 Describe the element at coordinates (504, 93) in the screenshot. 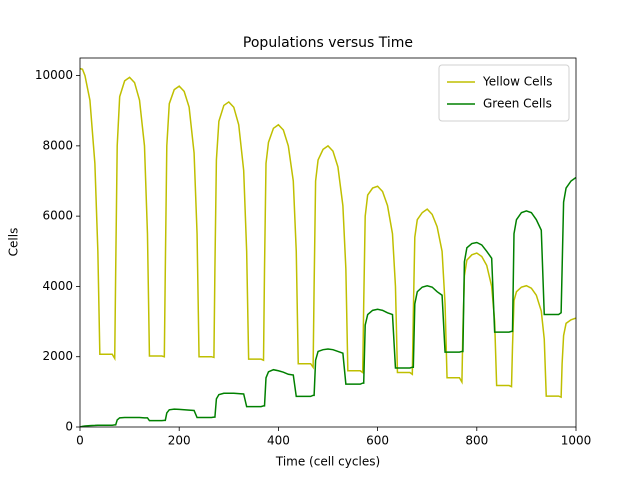

I see `legend-box` at that location.